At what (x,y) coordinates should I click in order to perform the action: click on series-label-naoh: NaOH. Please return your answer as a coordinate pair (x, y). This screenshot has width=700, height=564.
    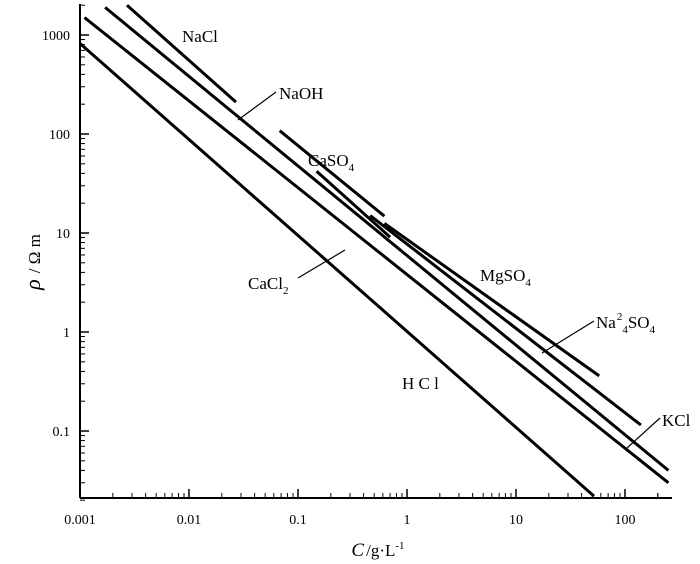
    Looking at the image, I should click on (301, 93).